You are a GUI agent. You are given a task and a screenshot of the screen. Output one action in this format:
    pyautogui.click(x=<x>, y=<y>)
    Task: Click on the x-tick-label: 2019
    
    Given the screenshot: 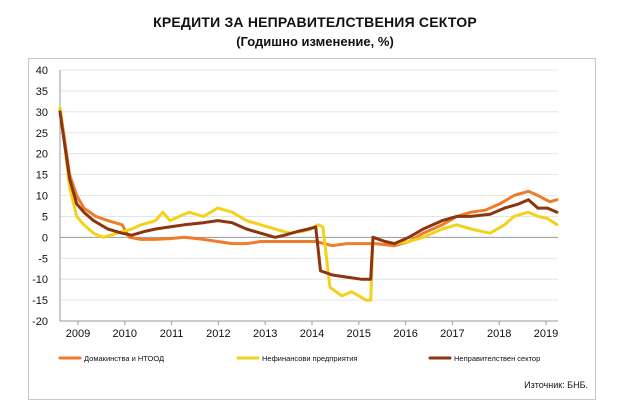 What is the action you would take?
    pyautogui.click(x=546, y=334)
    